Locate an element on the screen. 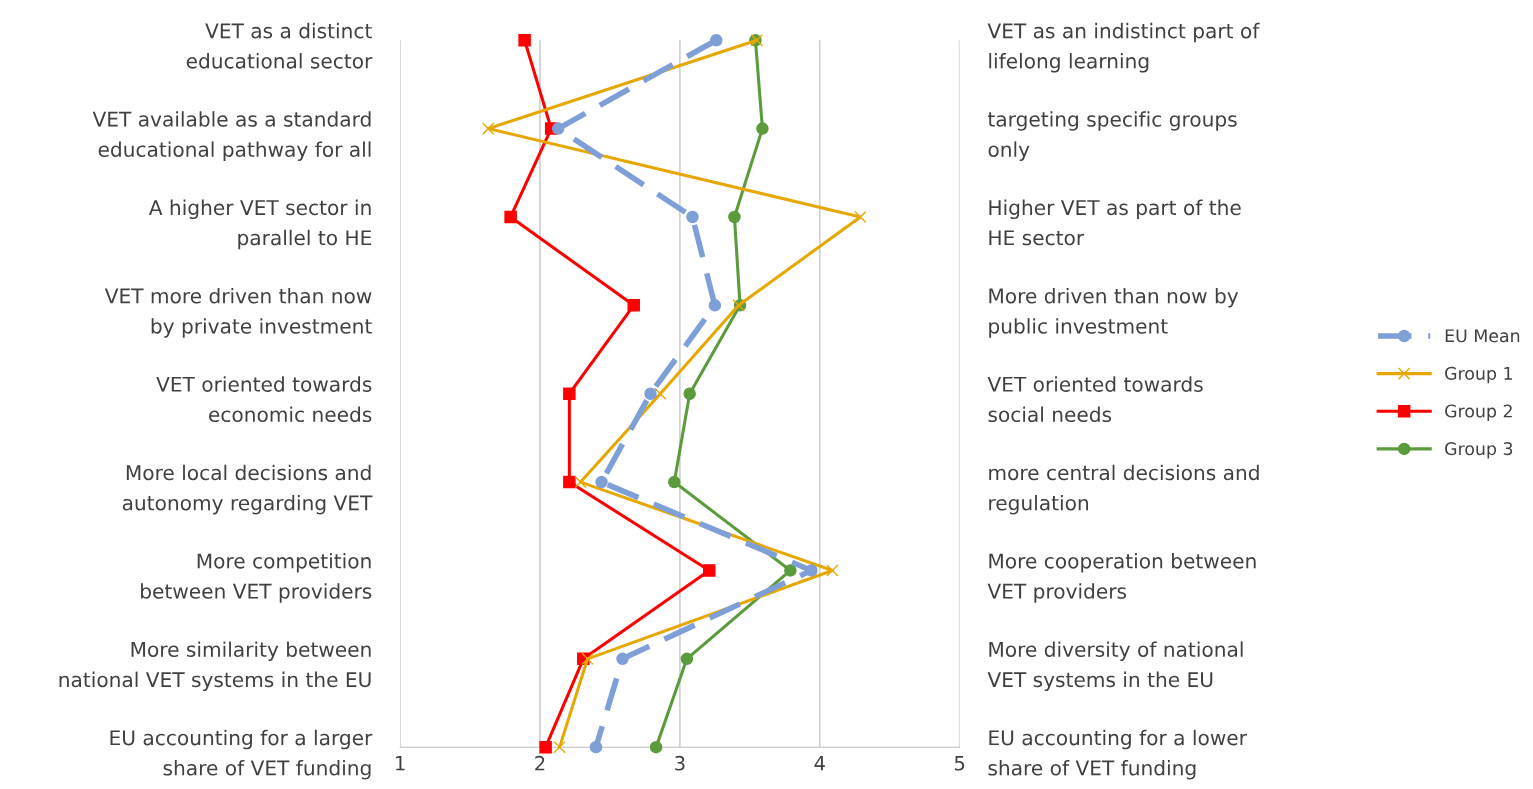 This screenshot has width=1533, height=789. y2-tick-label: More diversity of national VET systems in the EU is located at coordinates (1115, 666).